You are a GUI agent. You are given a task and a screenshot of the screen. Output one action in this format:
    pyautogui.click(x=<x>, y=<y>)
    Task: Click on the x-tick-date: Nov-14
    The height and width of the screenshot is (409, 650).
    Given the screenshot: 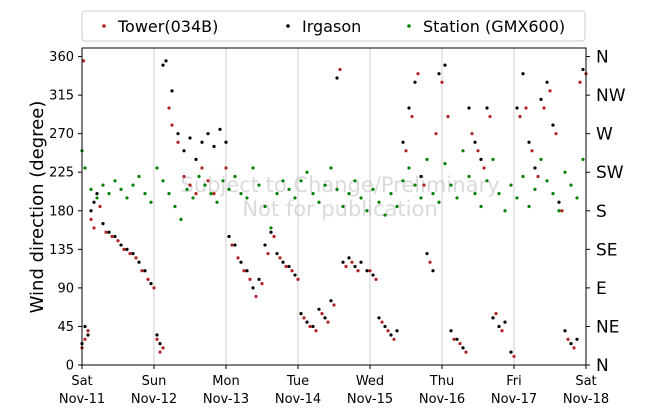 What is the action you would take?
    pyautogui.click(x=298, y=399)
    